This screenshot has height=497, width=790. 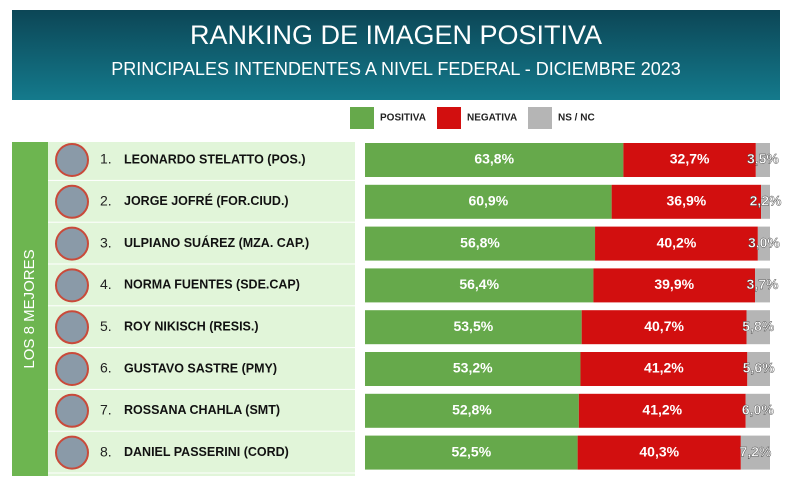 I want to click on group-label: LOS 8 MEJORES, so click(x=29, y=308).